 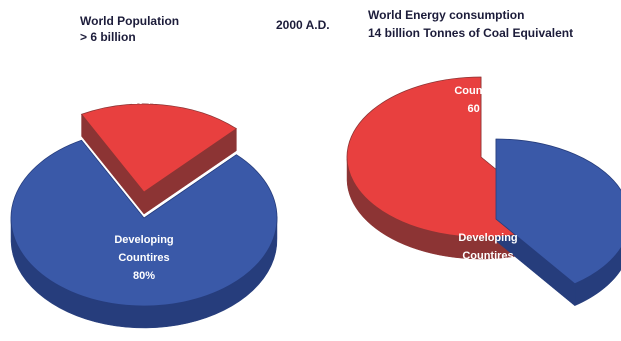 I want to click on pie-2-slice-2-label-line-3: 40%, so click(x=488, y=274).